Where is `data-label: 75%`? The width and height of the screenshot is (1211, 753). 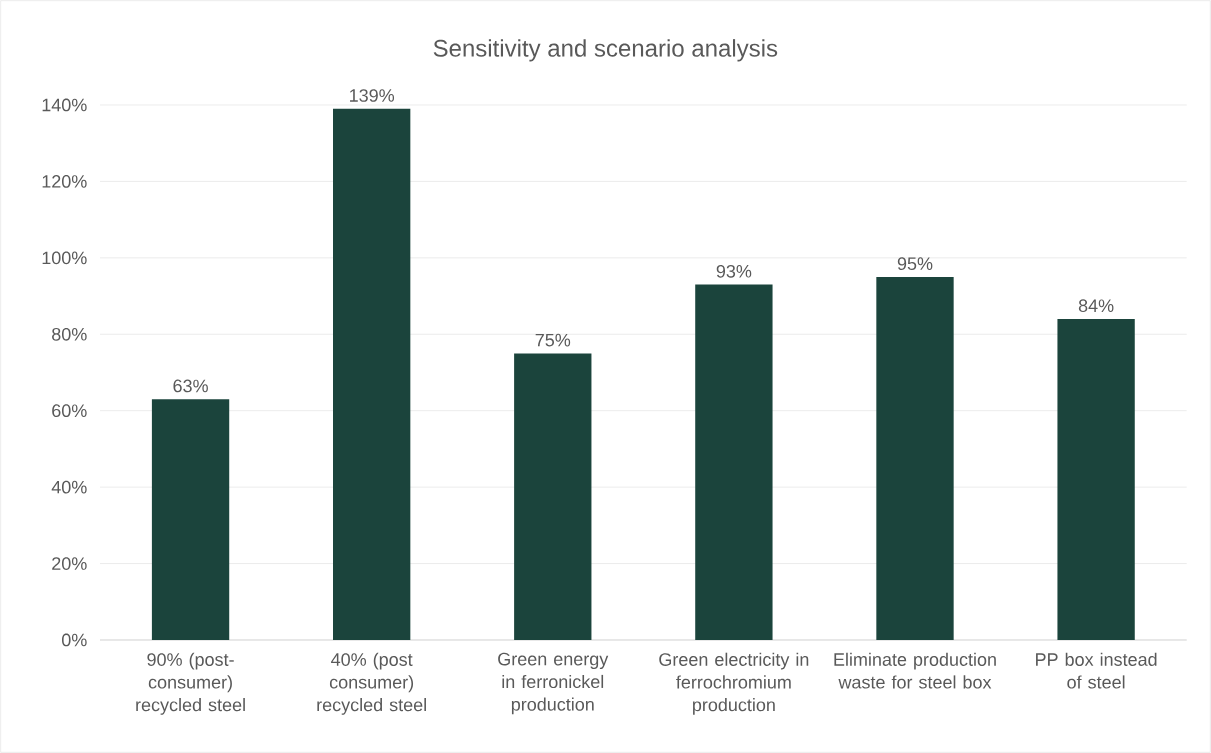
data-label: 75% is located at coordinates (553, 340).